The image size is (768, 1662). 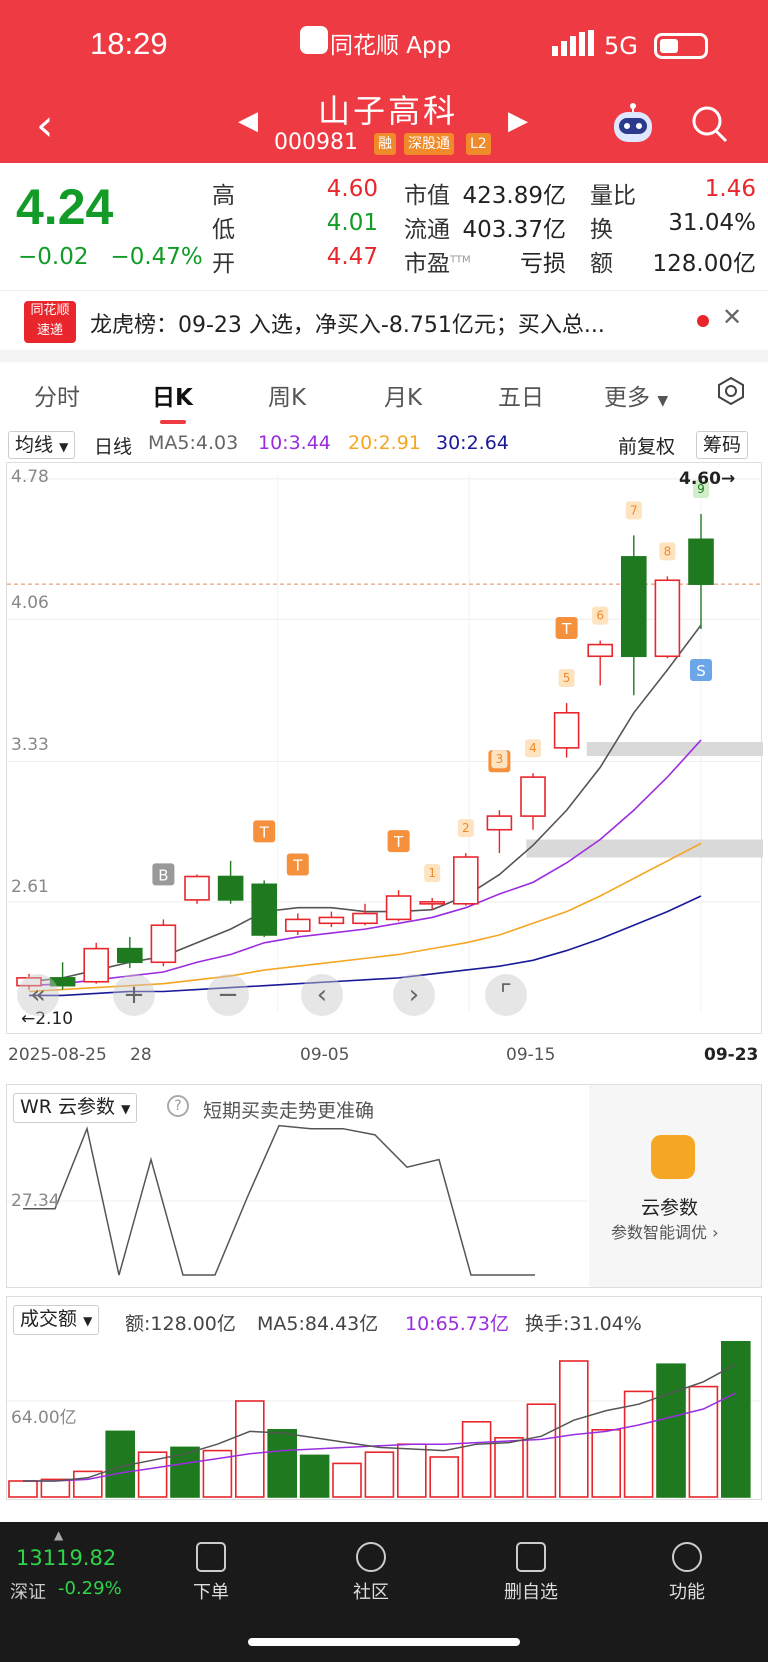 I want to click on news-ticker: 同花顺 速递 龙虎榜：09-23 入选，净买入-8.751亿元；买入总... ✕, so click(x=384, y=320).